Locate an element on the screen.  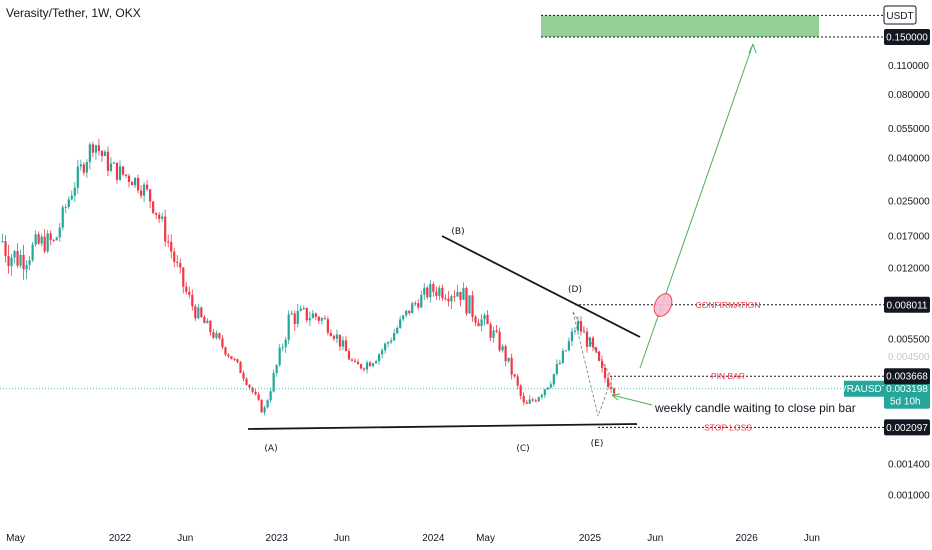
resistance-trendline is located at coordinates (541, 286).